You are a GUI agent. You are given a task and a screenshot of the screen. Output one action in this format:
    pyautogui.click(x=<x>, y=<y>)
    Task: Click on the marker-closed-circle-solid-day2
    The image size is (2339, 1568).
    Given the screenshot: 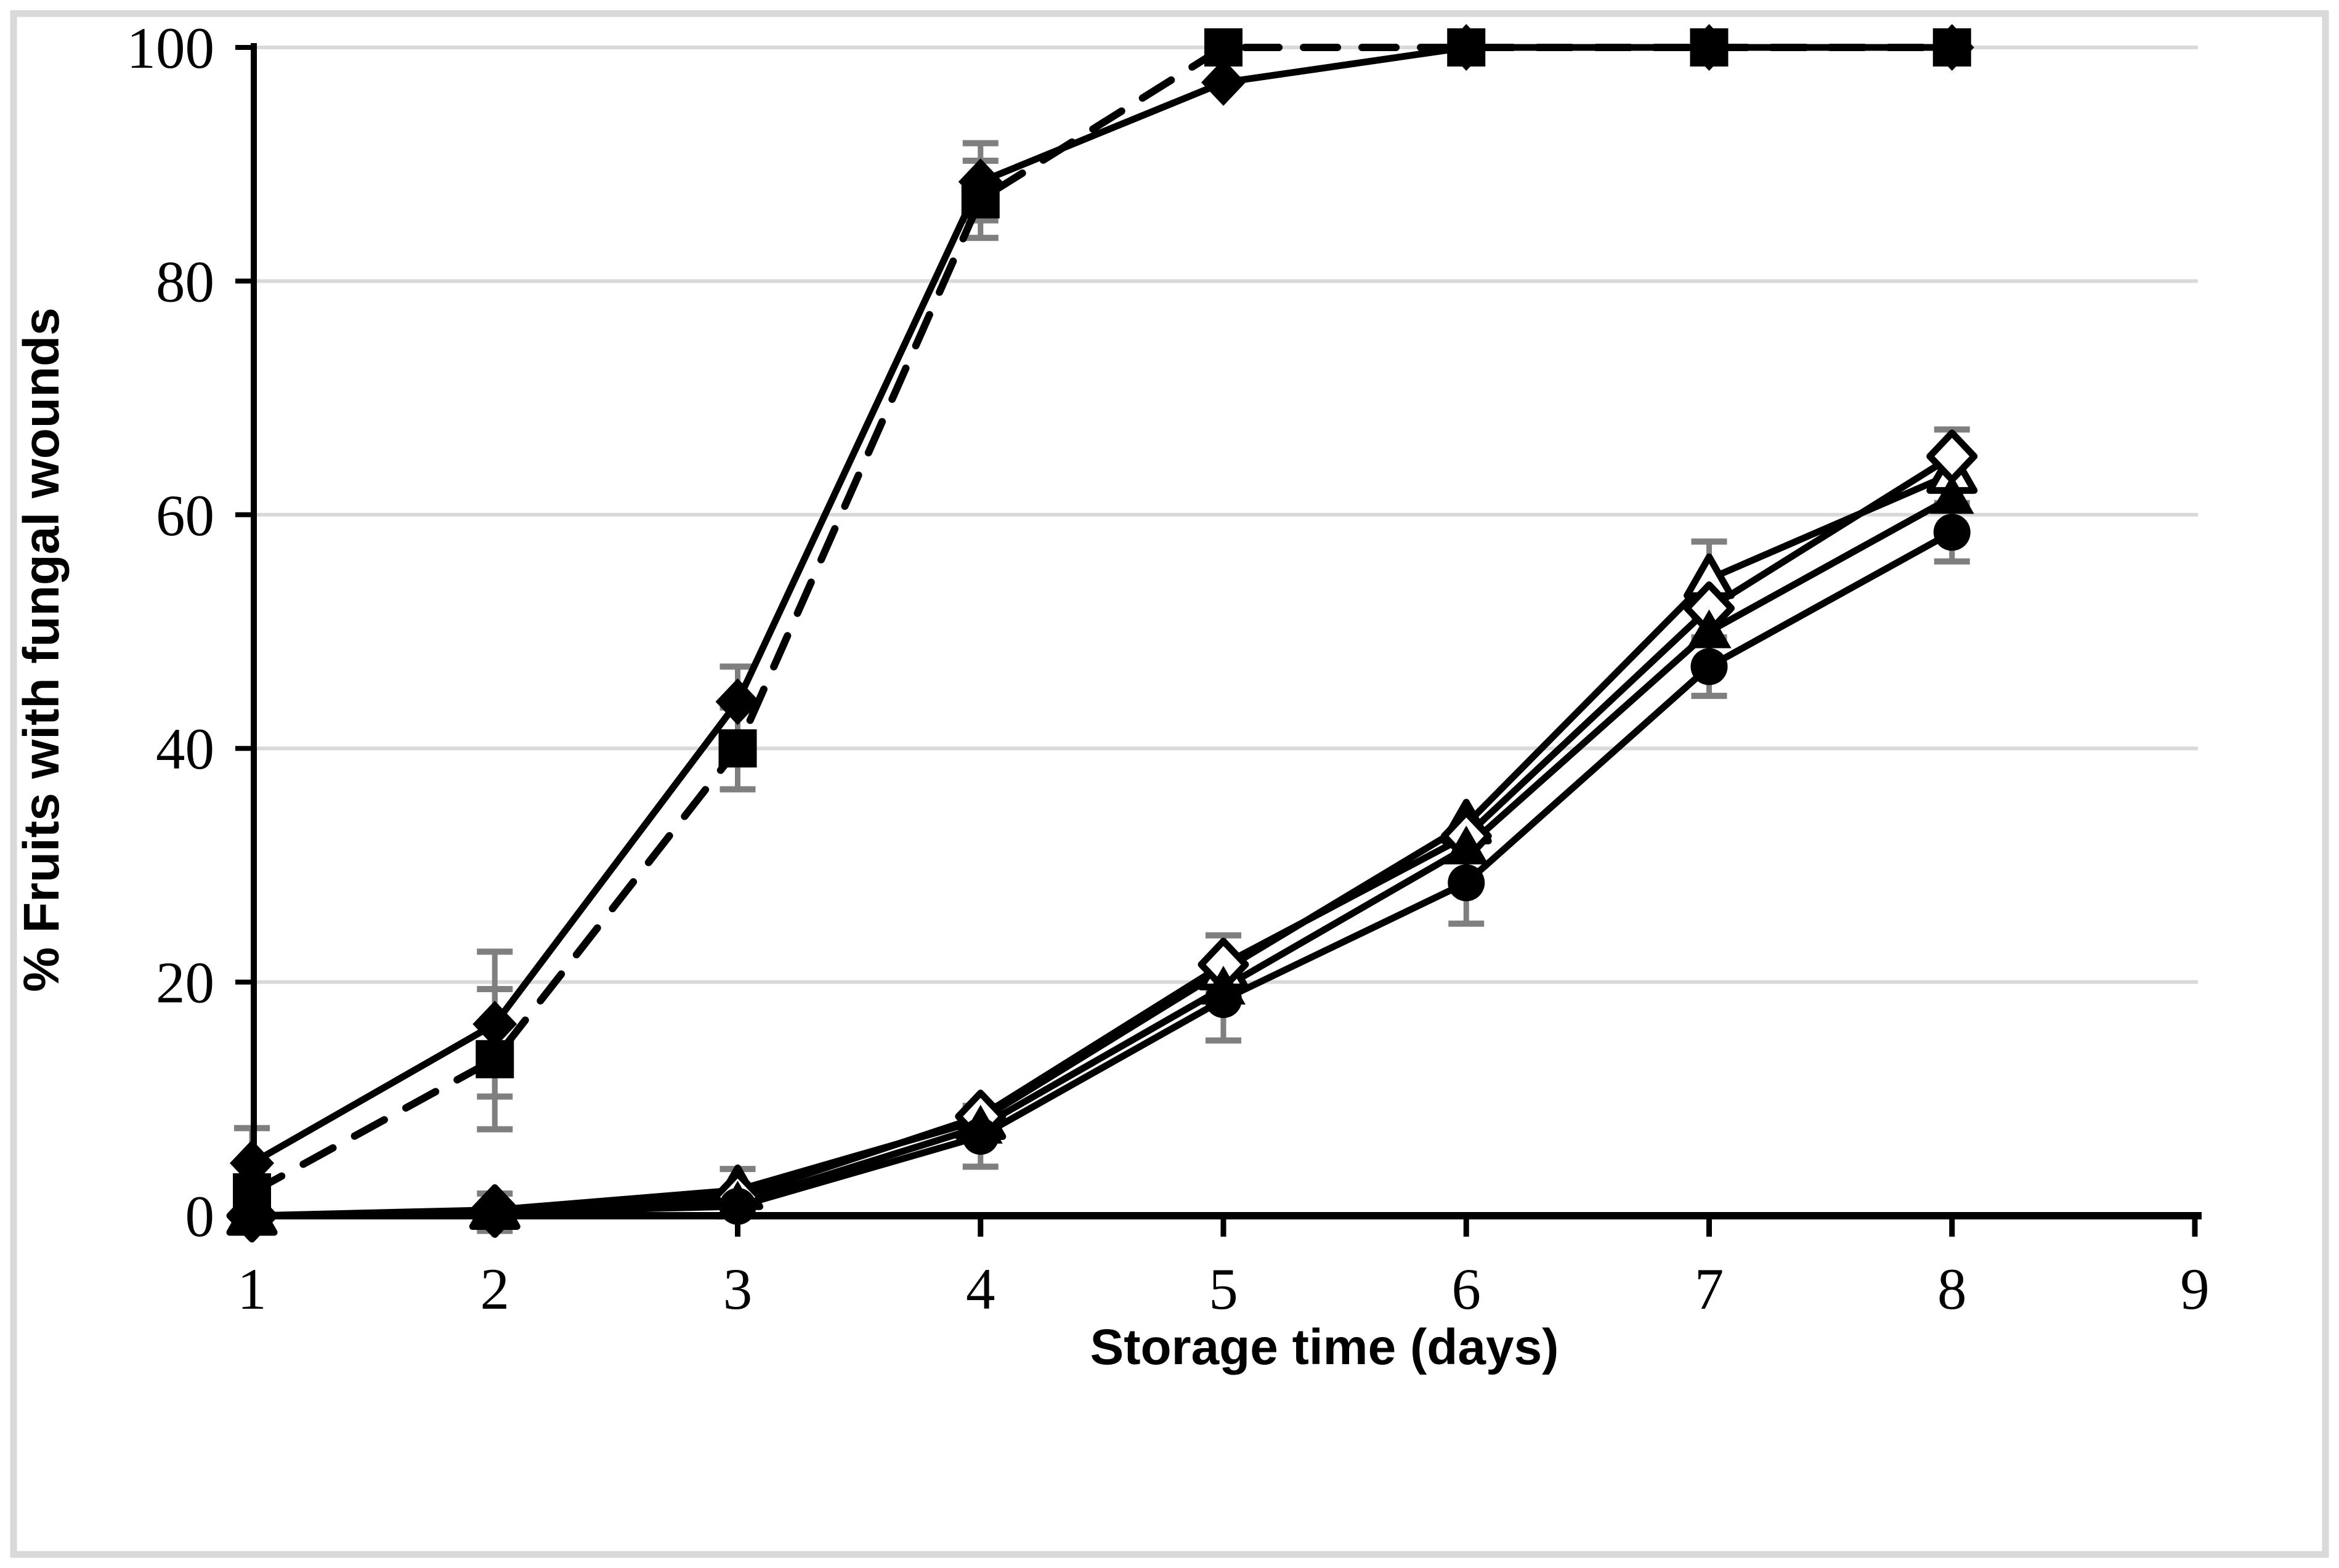 What is the action you would take?
    pyautogui.click(x=495, y=1212)
    